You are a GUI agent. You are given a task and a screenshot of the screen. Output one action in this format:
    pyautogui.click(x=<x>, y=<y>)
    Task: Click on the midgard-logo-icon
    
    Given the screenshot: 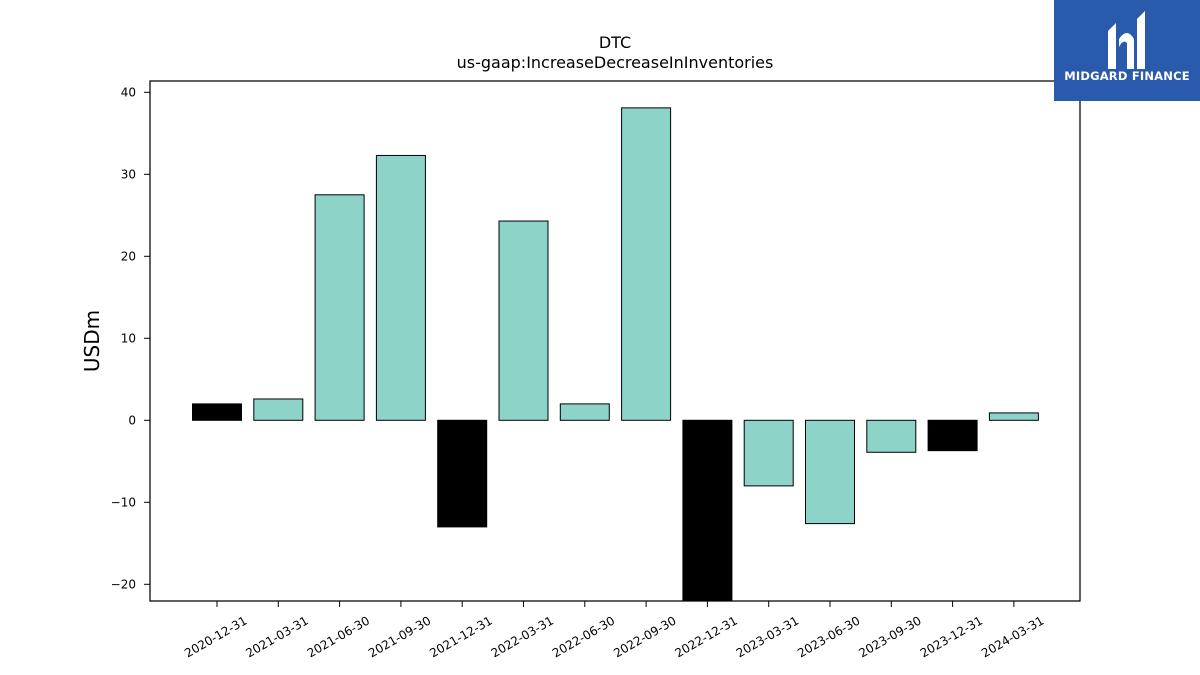 What is the action you would take?
    pyautogui.click(x=1126, y=40)
    